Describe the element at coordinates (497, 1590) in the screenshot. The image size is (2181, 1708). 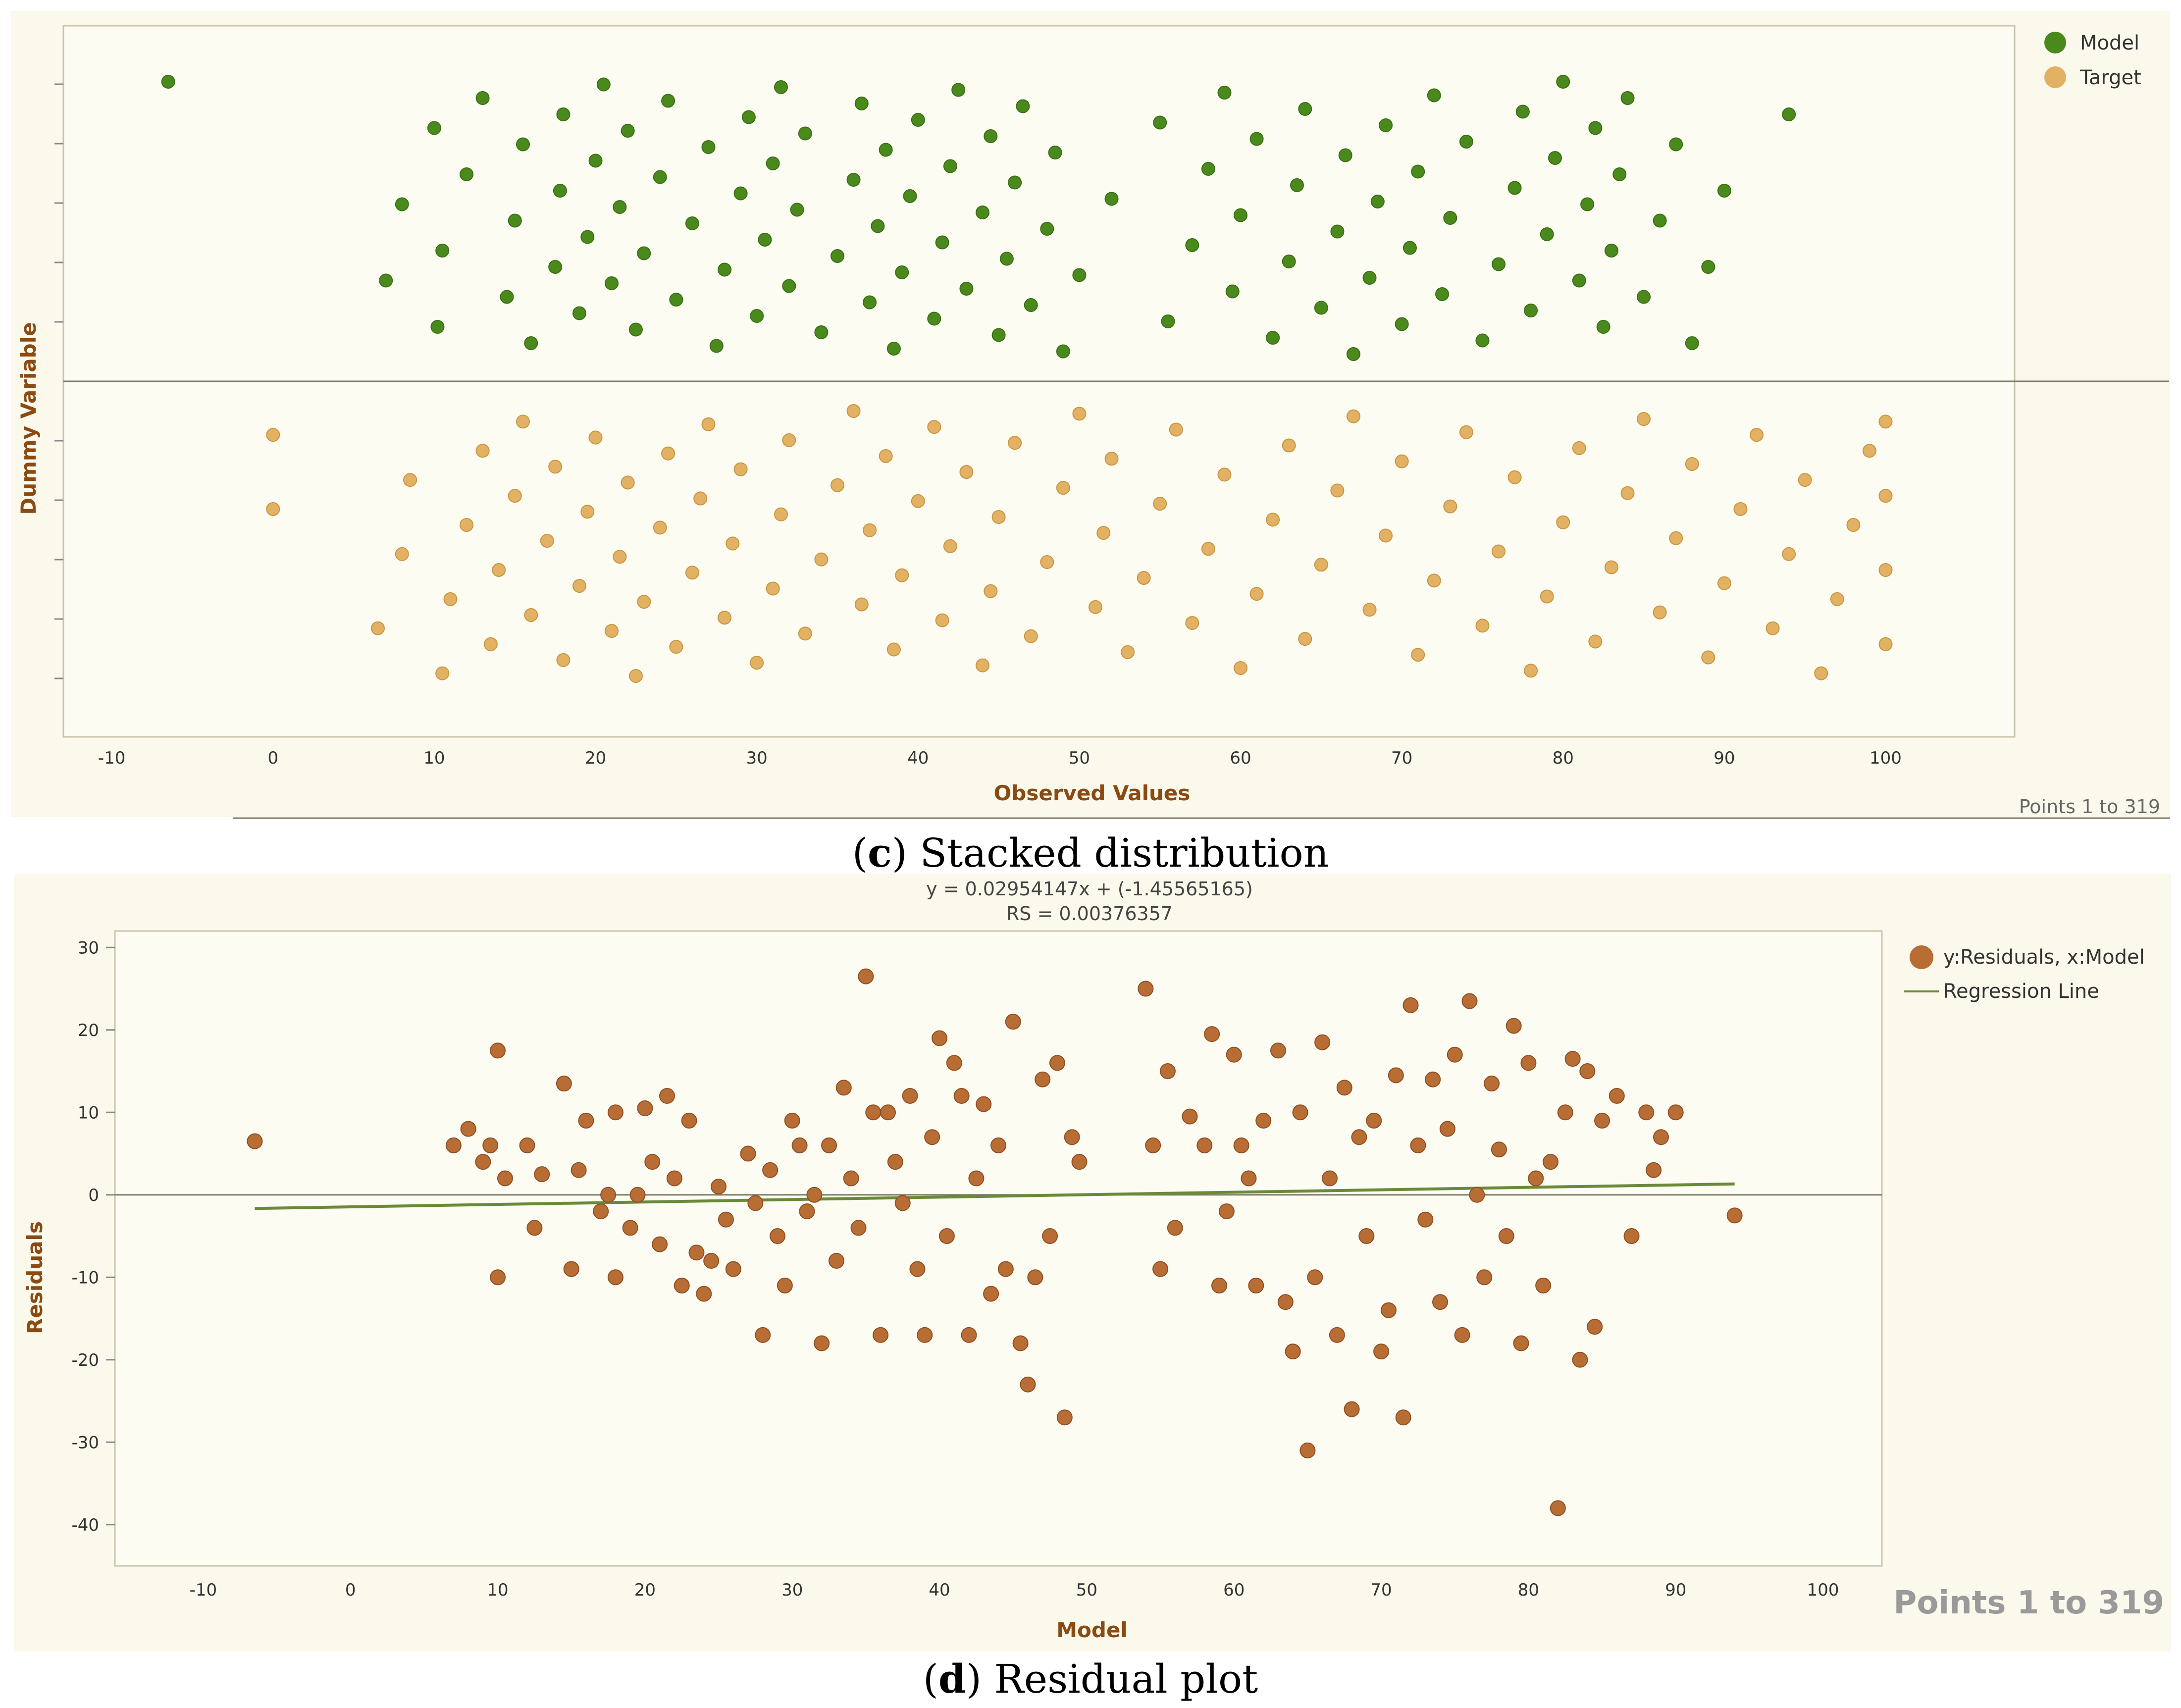
I see `panel-d-x-tick-label: 10` at that location.